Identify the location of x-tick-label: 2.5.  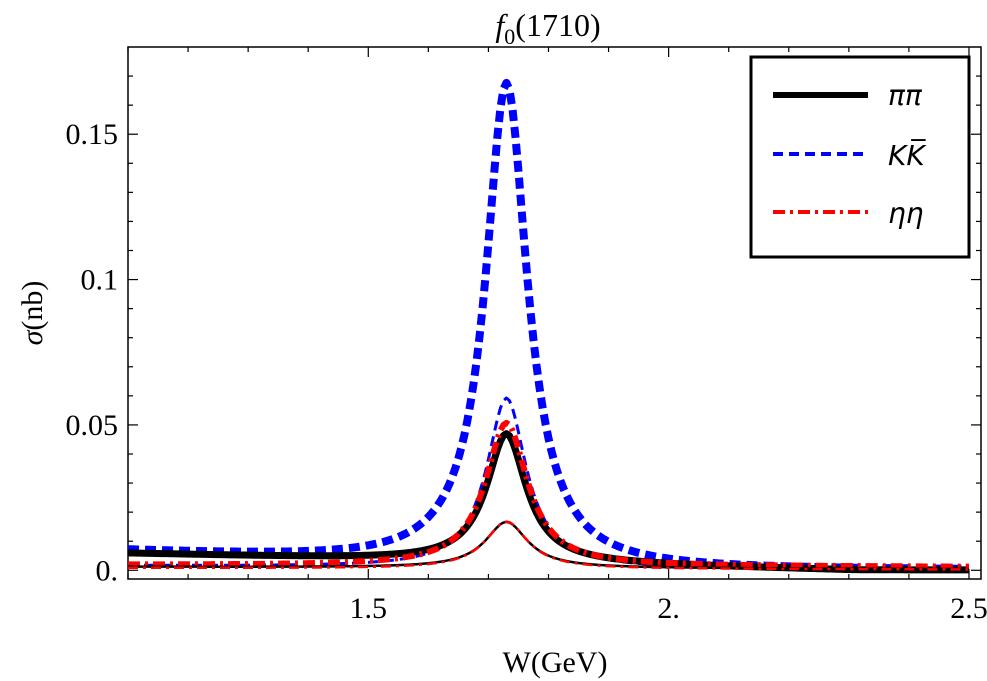
(968, 608).